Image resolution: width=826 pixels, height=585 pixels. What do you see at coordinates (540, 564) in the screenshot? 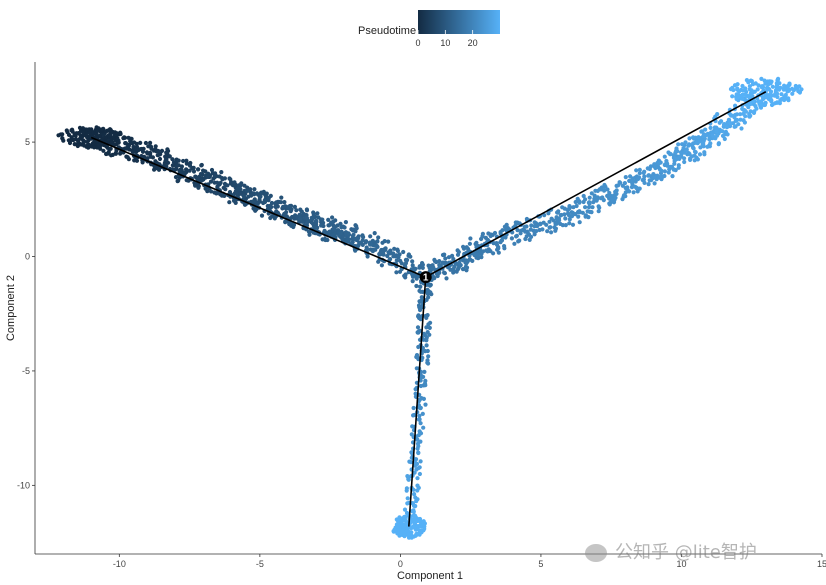
I see `x-tick-label: 5` at bounding box center [540, 564].